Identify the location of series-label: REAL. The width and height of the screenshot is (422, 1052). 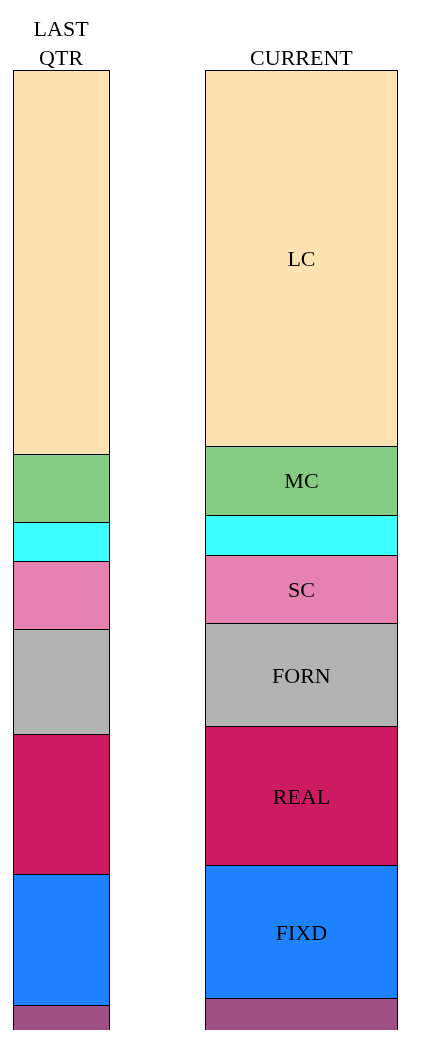
(301, 796).